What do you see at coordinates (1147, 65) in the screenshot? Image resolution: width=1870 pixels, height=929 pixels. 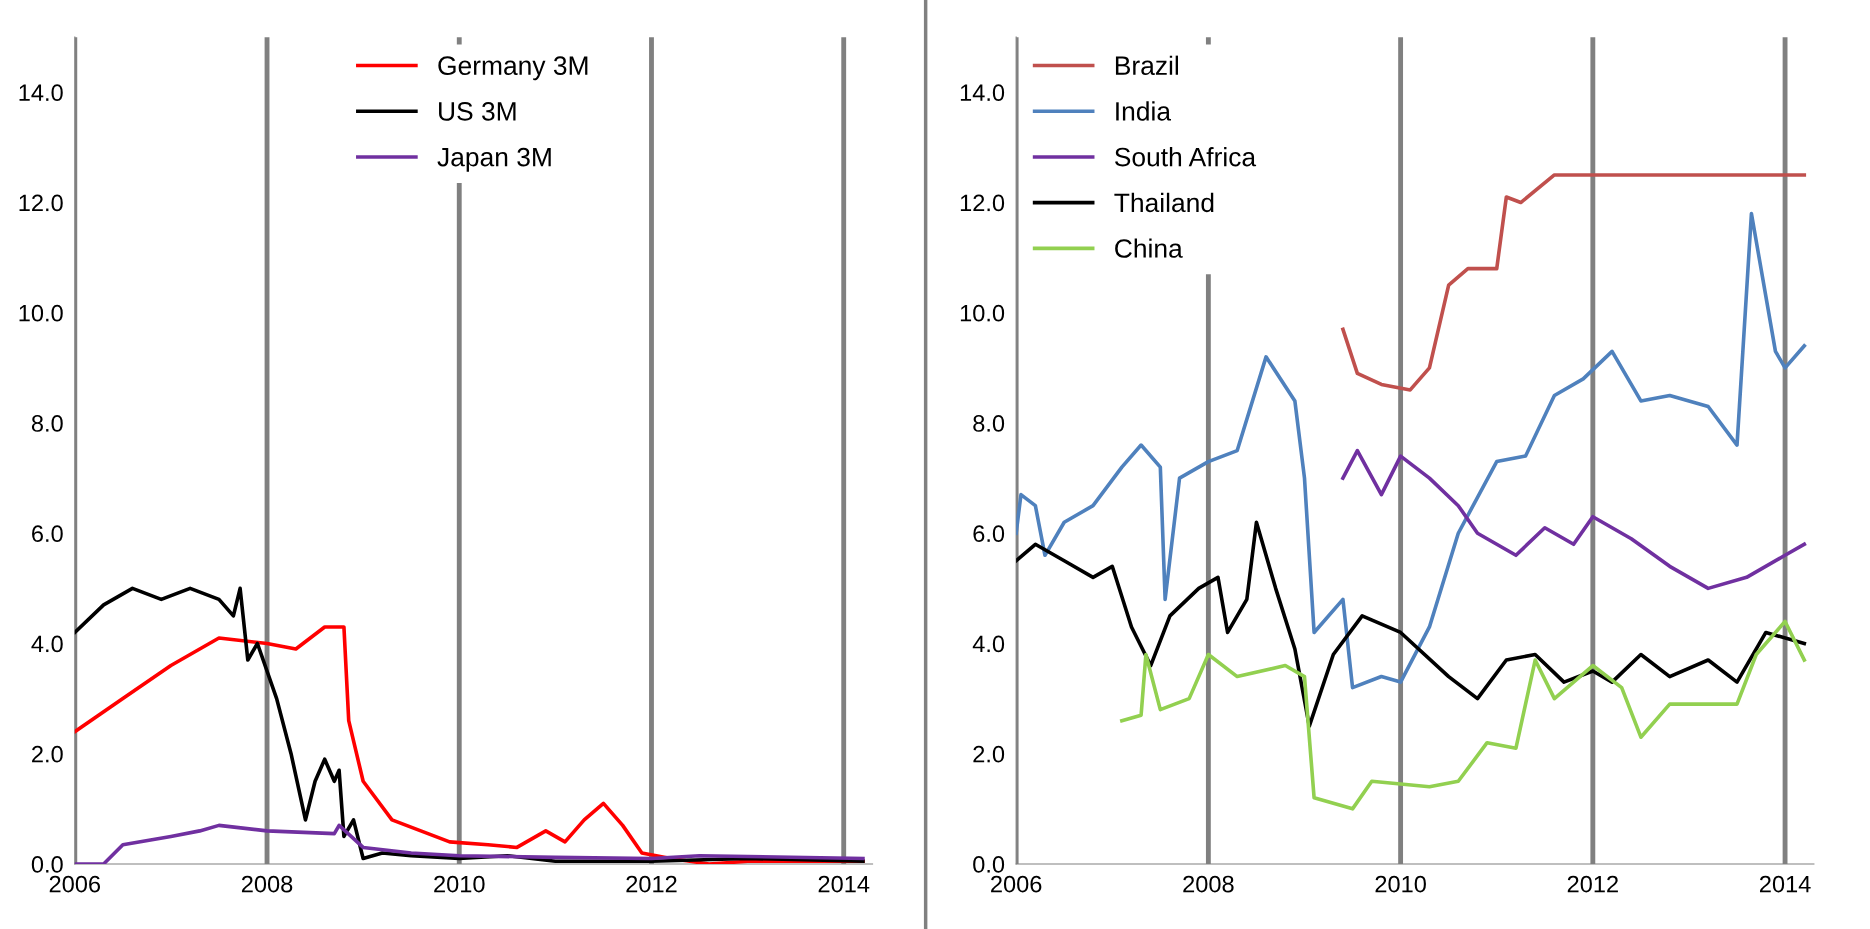 I see `legend-label: Brazil` at bounding box center [1147, 65].